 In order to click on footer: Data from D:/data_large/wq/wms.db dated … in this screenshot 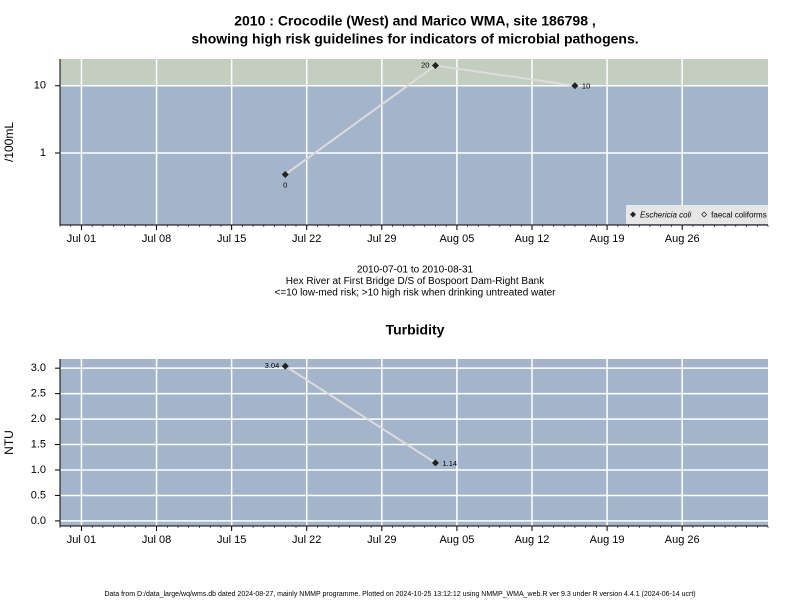, I will do `click(399, 594)`.